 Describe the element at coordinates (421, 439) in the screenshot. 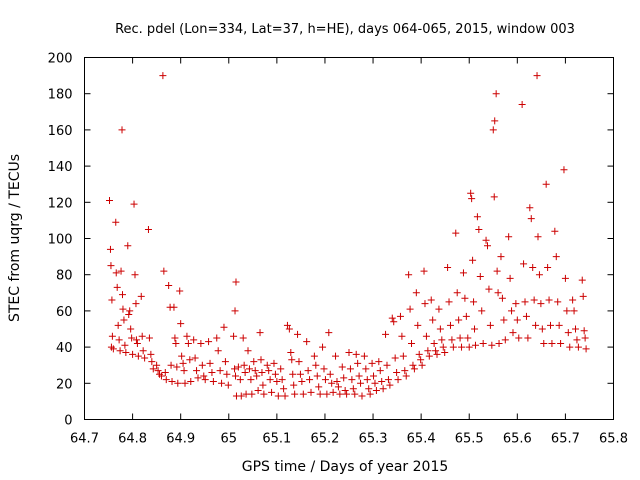

I see `x-tick-label: 65.4` at that location.